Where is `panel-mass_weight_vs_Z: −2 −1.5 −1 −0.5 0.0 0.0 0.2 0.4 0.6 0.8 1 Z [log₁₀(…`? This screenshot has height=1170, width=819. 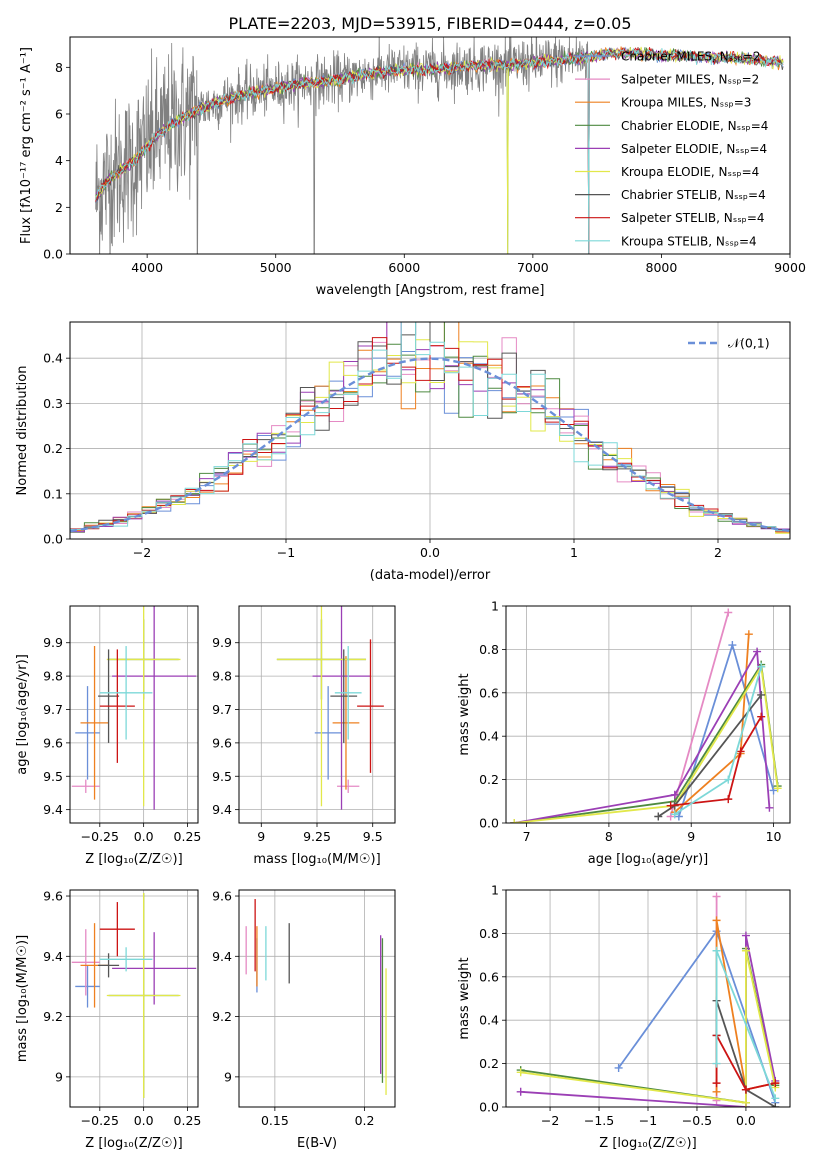 panel-mass_weight_vs_Z: −2 −1.5 −1 −0.5 0.0 0.0 0.2 0.4 0.6 0.8 1 Z [log₁₀(… is located at coordinates (624, 1017).